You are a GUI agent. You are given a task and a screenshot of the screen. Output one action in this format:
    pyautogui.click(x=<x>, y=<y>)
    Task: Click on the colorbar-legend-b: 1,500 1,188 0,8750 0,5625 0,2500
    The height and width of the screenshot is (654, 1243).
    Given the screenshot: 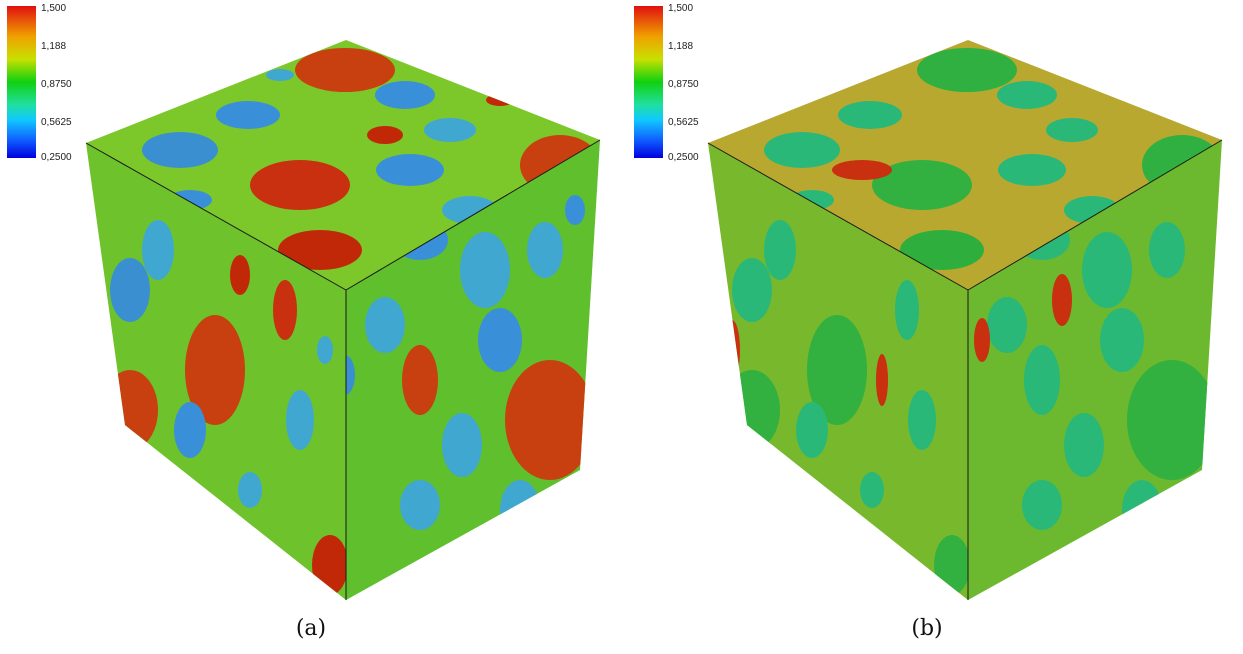 What is the action you would take?
    pyautogui.click(x=666, y=84)
    